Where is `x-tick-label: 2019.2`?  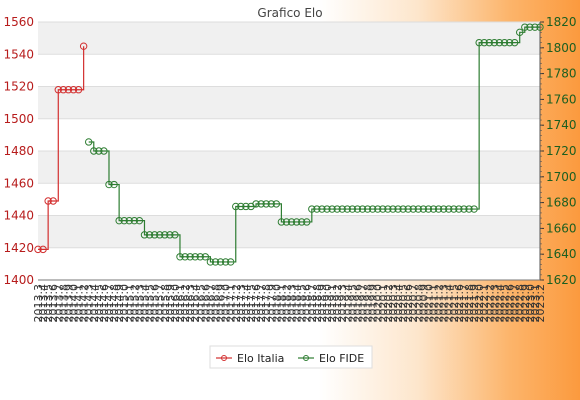
x-tick-label: 2019.2 is located at coordinates (337, 303).